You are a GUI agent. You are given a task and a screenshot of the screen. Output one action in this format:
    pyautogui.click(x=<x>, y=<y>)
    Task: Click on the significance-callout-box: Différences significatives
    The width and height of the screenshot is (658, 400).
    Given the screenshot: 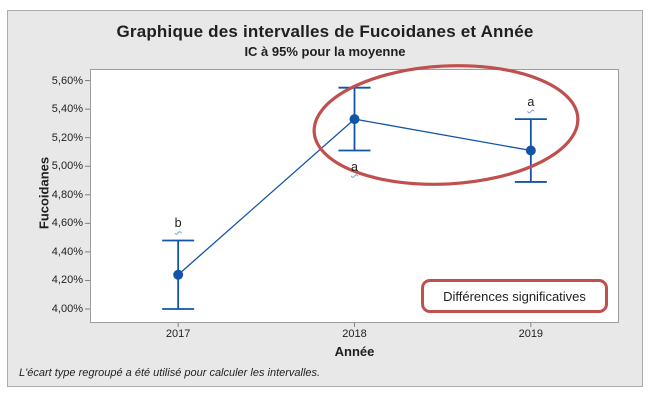 What is the action you would take?
    pyautogui.click(x=514, y=296)
    